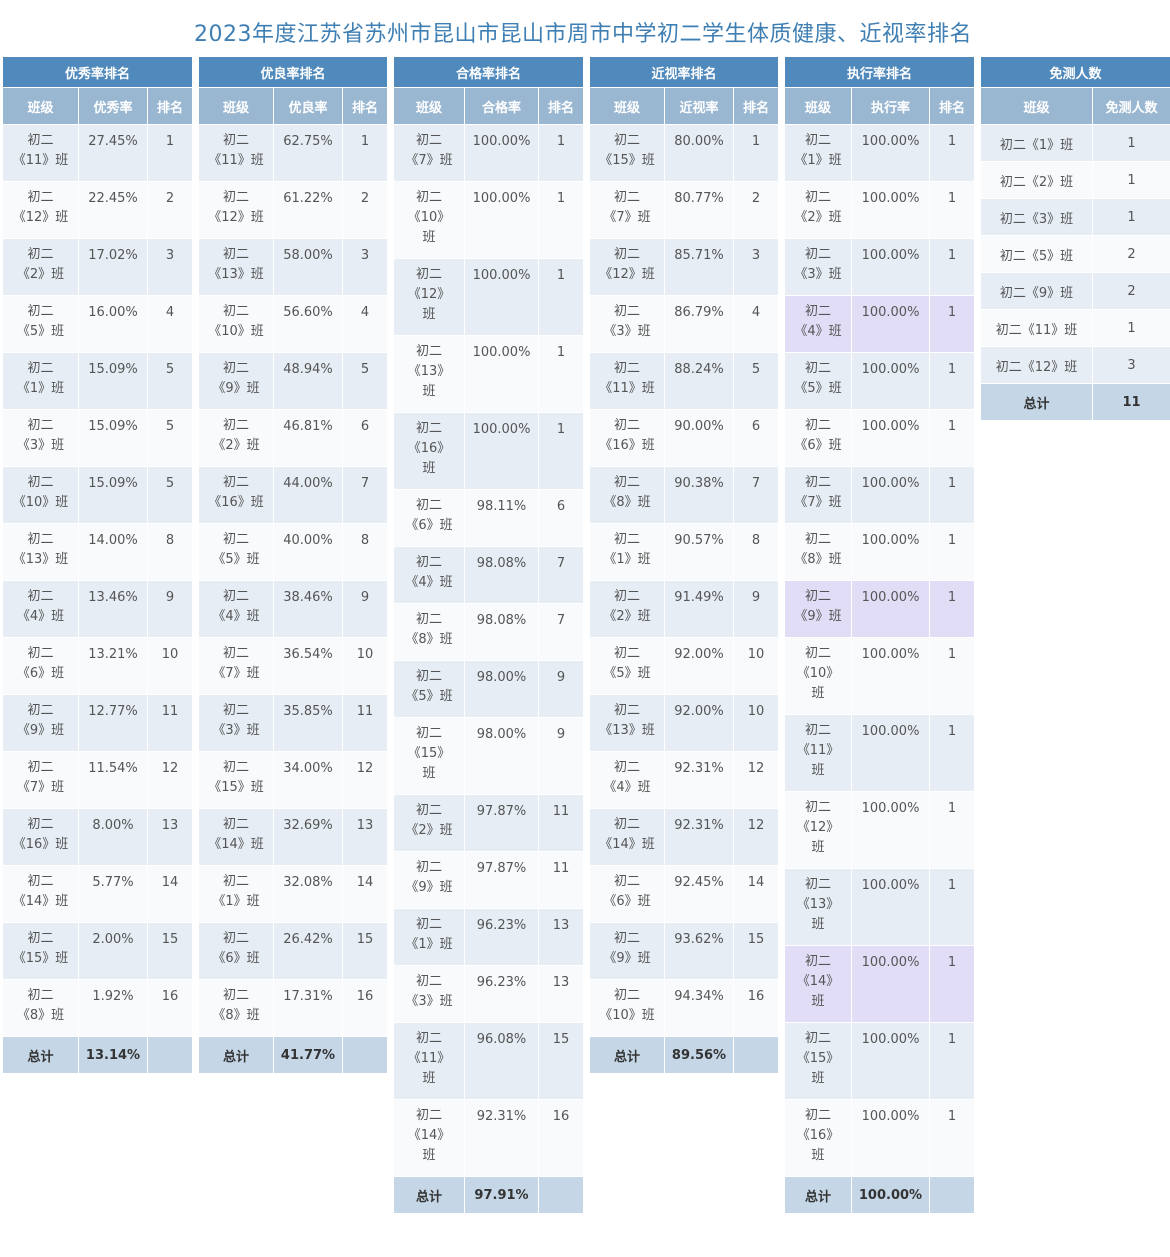 This screenshot has width=1170, height=1257. Describe the element at coordinates (40, 901) in the screenshot. I see `class-name-line: 《14》班` at that location.